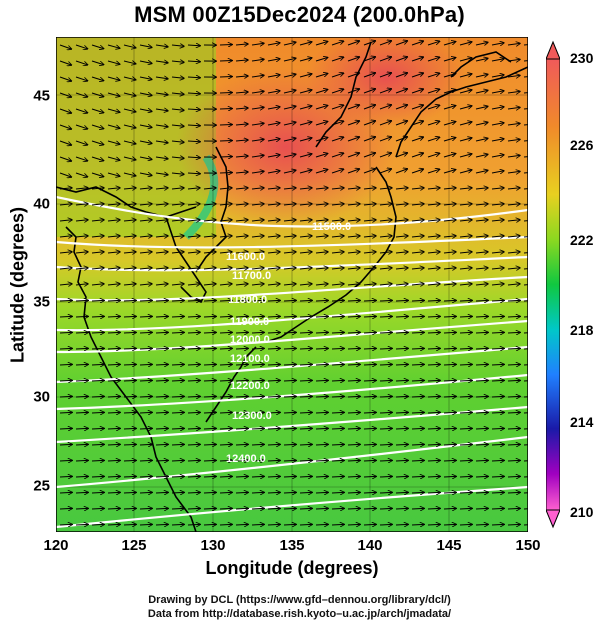  I want to click on x-tick-label: 140, so click(370, 545).